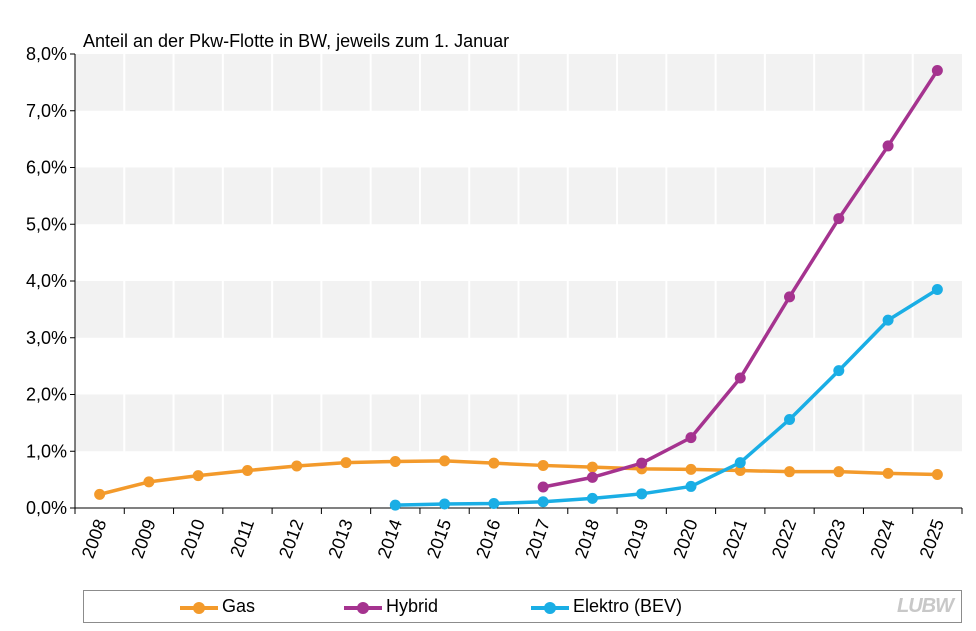  I want to click on legend-swatch-hybrid, so click(363, 607).